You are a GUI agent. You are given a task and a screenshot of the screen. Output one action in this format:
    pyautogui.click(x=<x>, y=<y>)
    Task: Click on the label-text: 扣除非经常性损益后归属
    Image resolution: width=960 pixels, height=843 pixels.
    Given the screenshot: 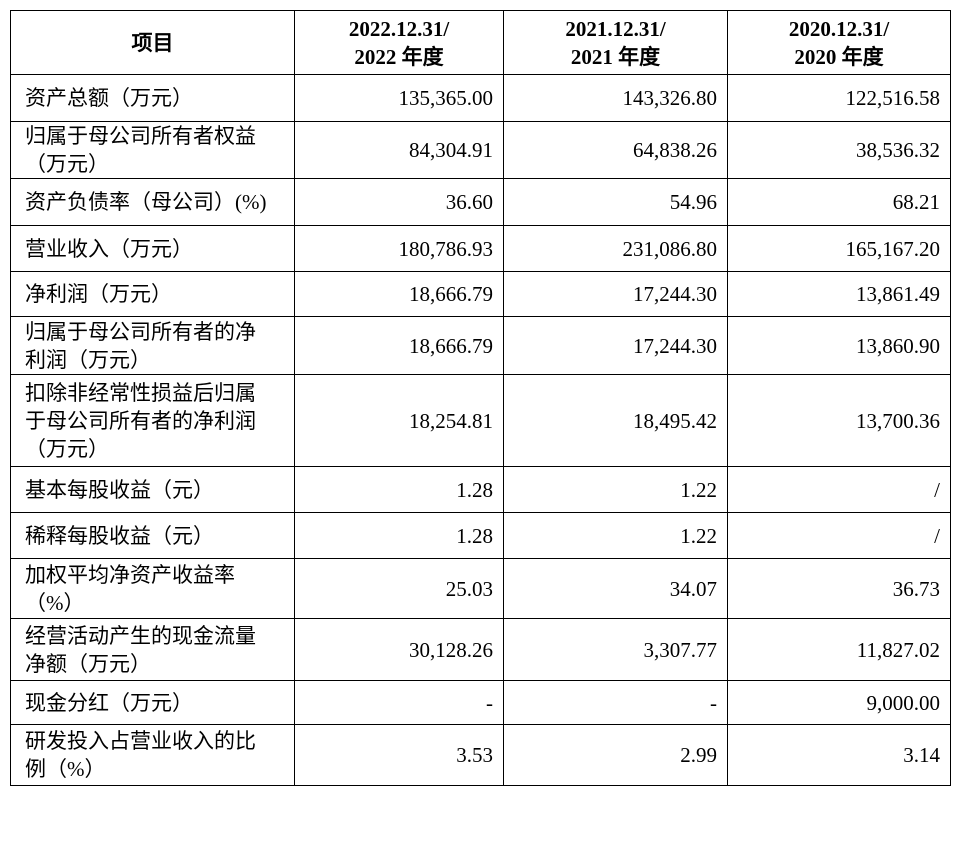 What is the action you would take?
    pyautogui.click(x=140, y=392)
    